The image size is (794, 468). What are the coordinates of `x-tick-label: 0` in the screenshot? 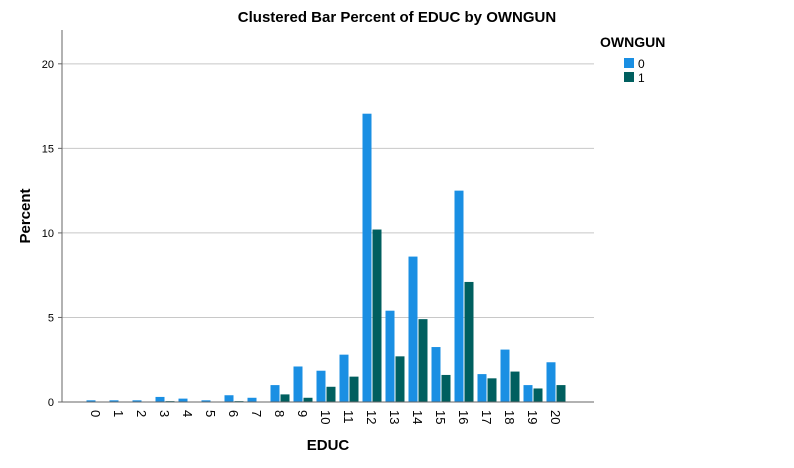 It's located at (95, 413).